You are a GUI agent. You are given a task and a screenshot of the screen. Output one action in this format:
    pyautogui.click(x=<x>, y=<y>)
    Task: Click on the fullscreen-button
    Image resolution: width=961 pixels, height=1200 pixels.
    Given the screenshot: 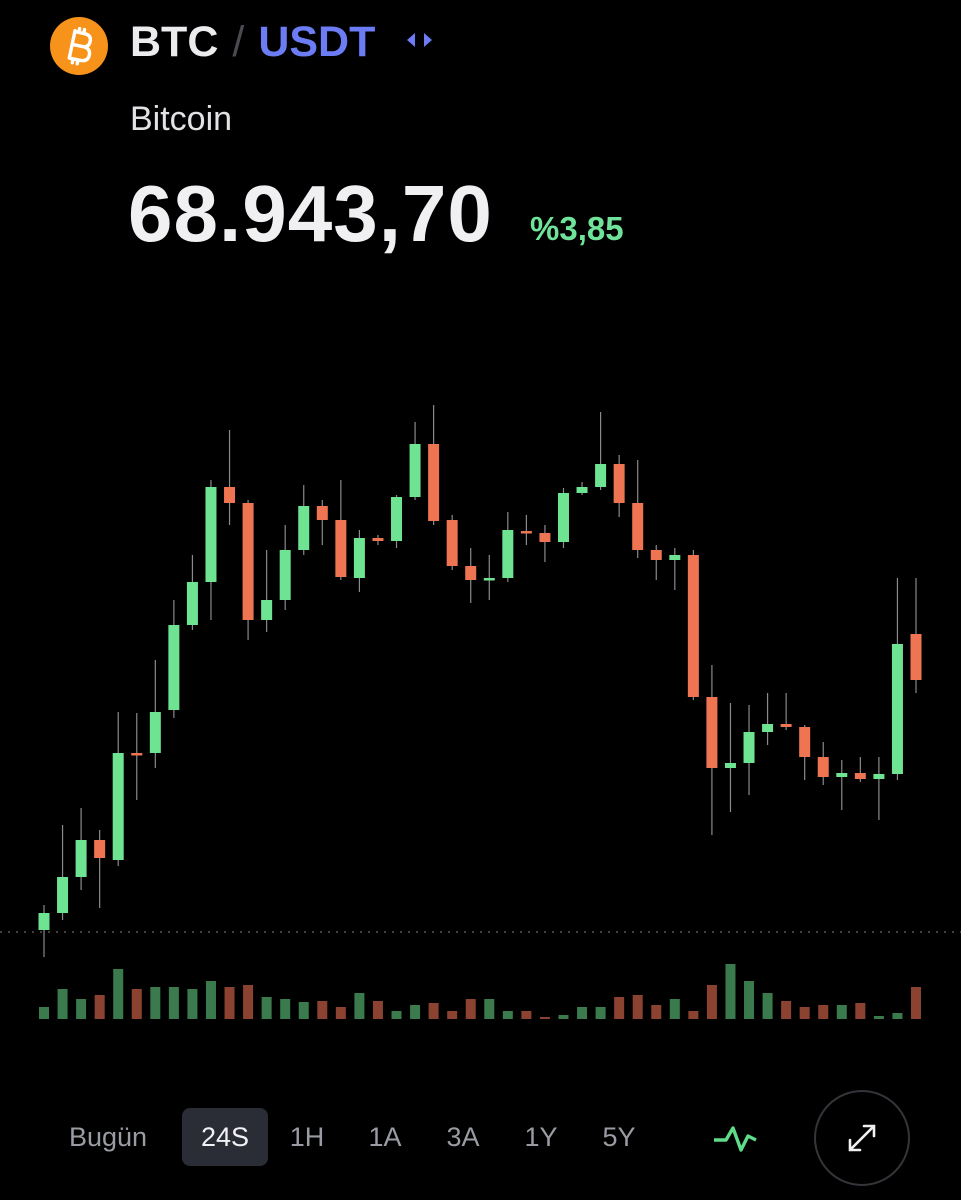 What is the action you would take?
    pyautogui.click(x=862, y=1138)
    